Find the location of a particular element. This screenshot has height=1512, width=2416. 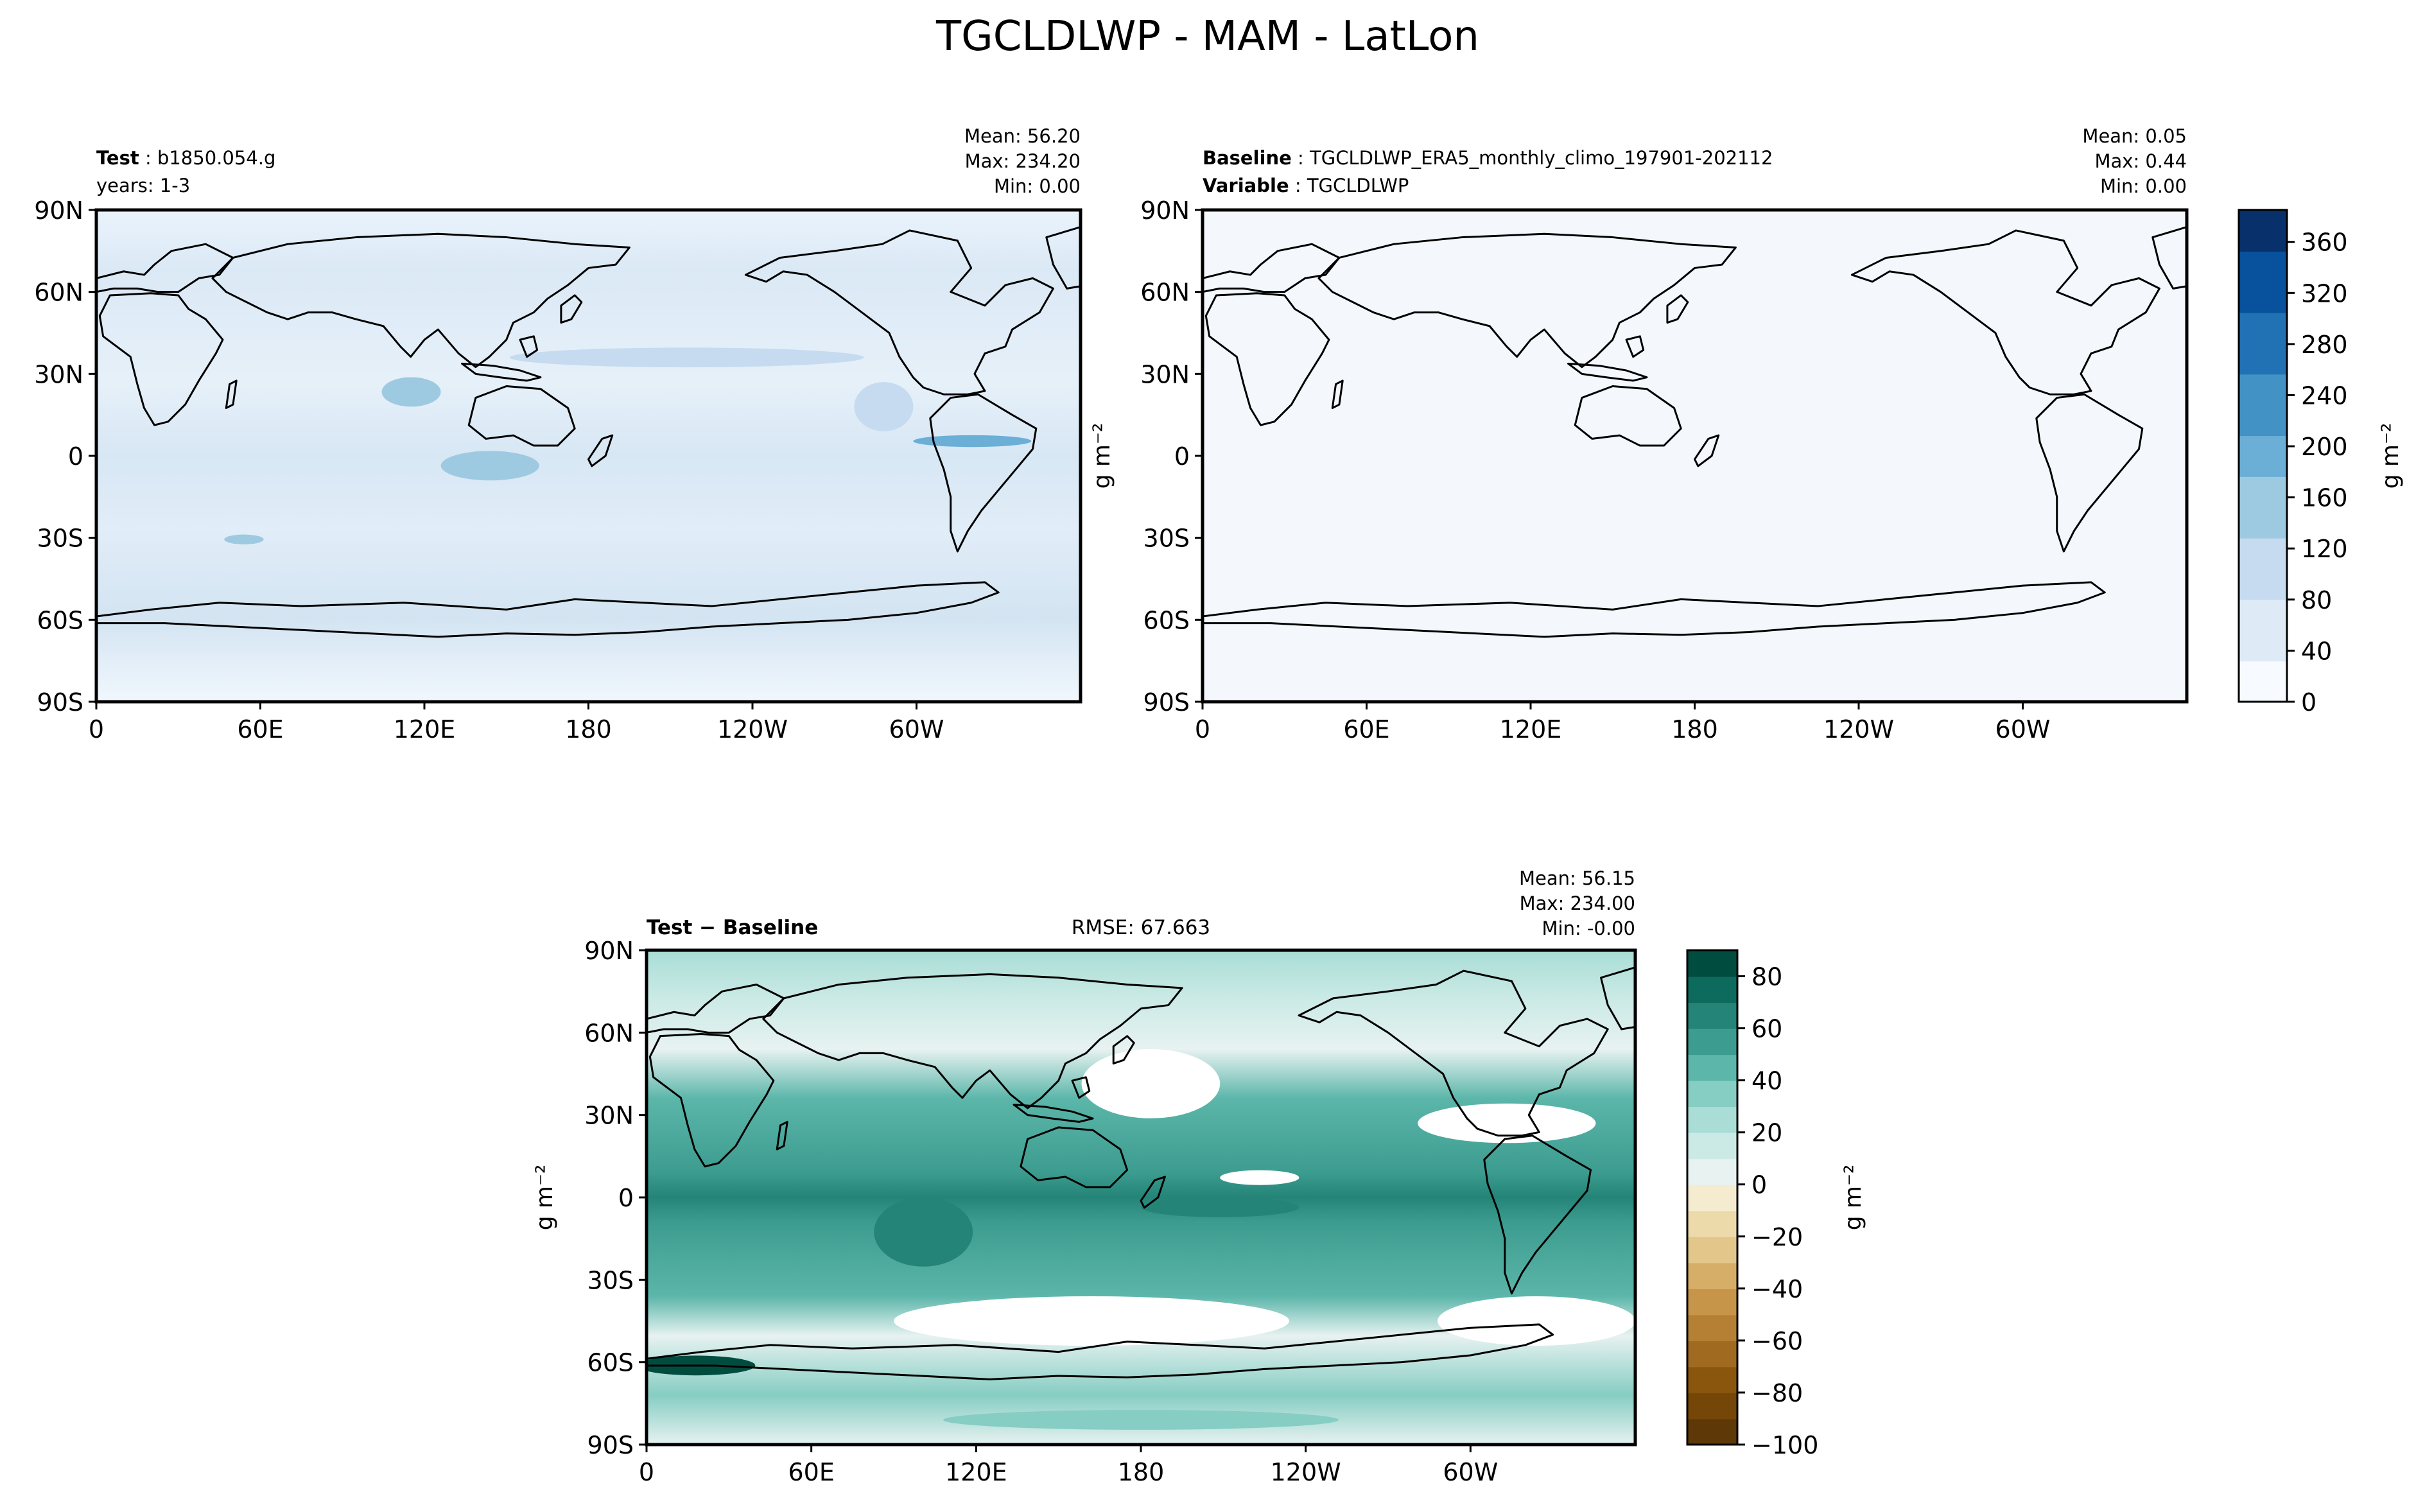

diff-ylabel: g m⁻² is located at coordinates (545, 1198).